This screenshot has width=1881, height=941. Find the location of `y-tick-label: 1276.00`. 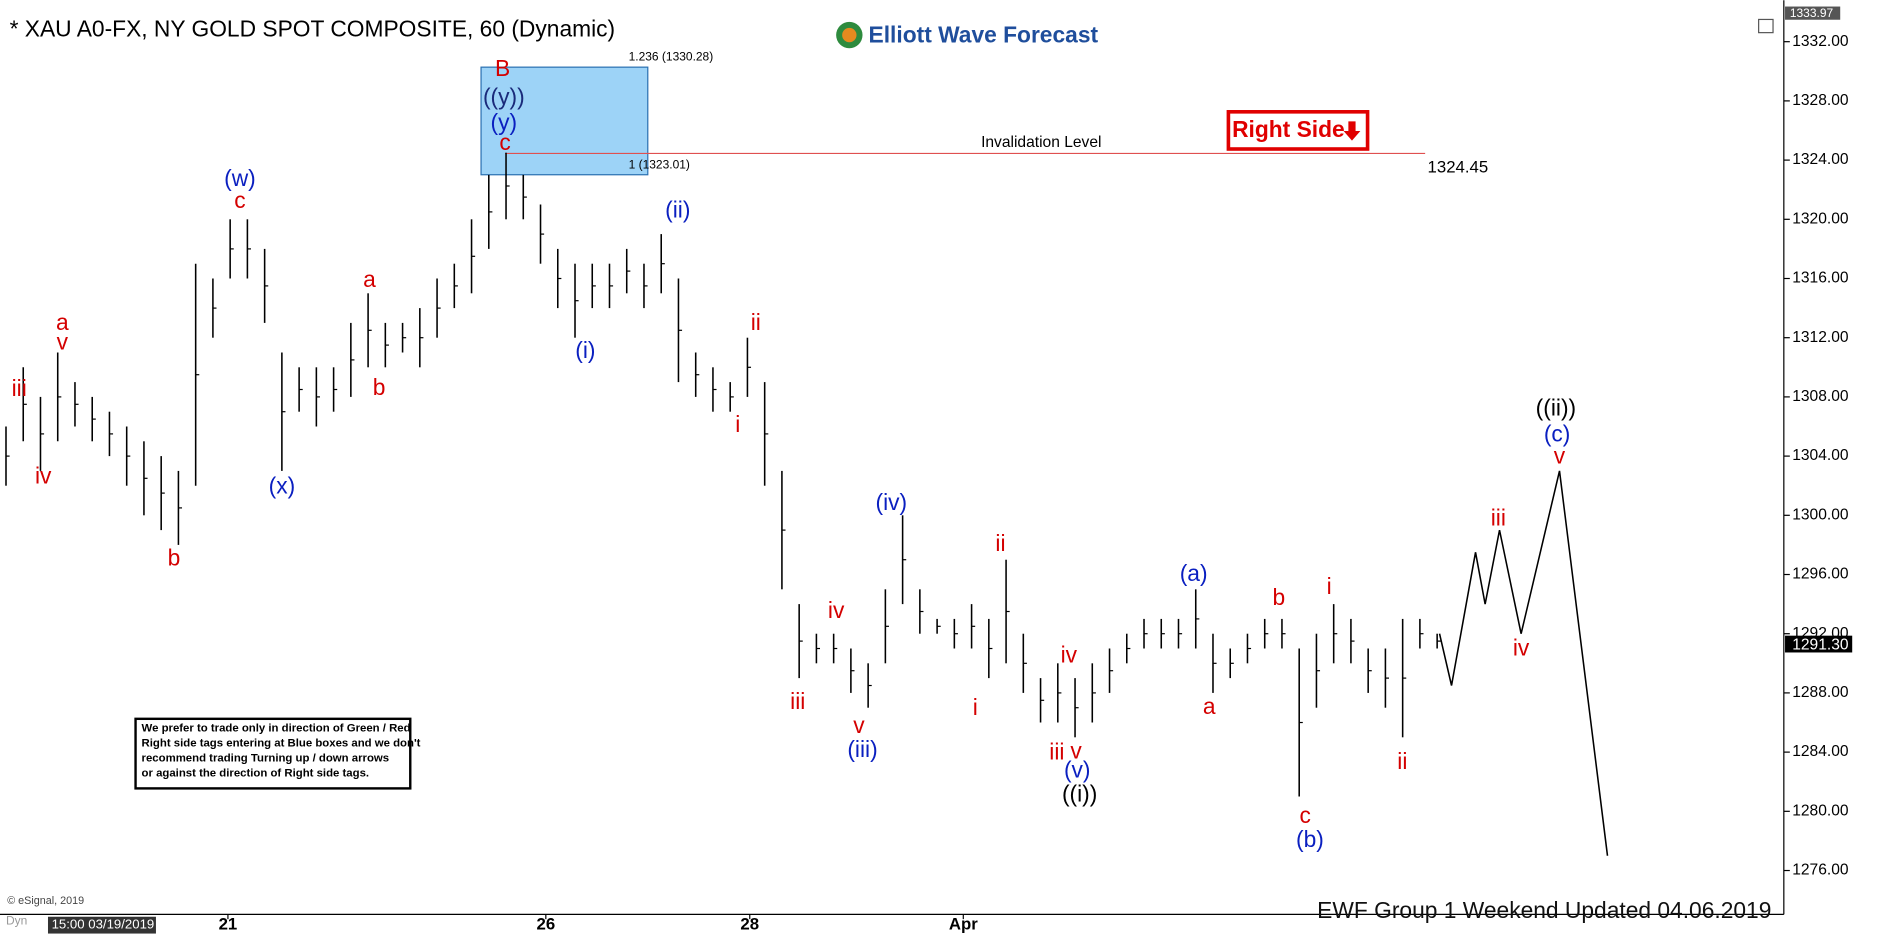

y-tick-label: 1276.00 is located at coordinates (1820, 870).